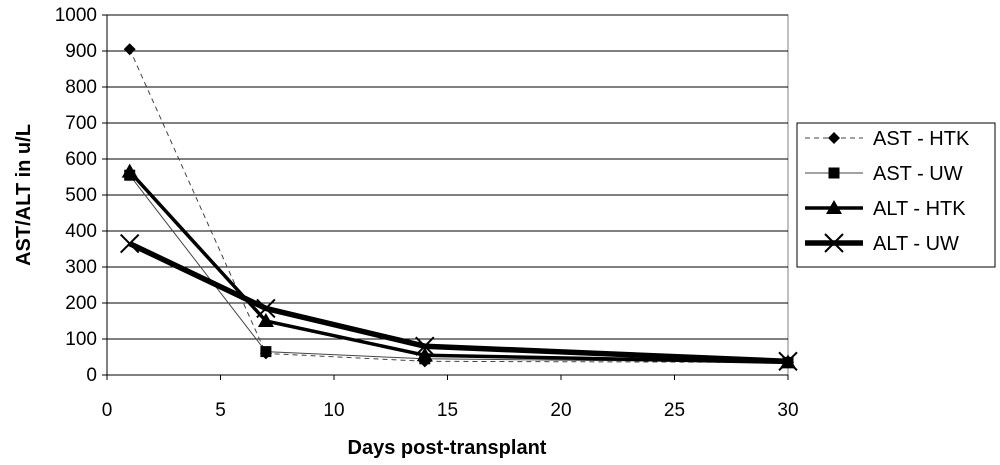 This screenshot has width=1000, height=465. What do you see at coordinates (674, 410) in the screenshot?
I see `x-tick-label: 25` at bounding box center [674, 410].